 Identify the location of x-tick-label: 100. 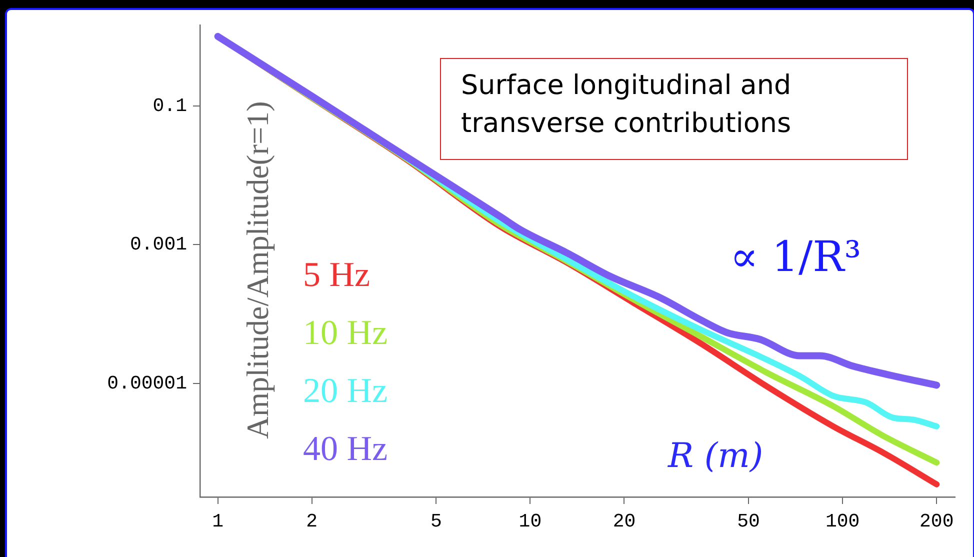
(842, 521).